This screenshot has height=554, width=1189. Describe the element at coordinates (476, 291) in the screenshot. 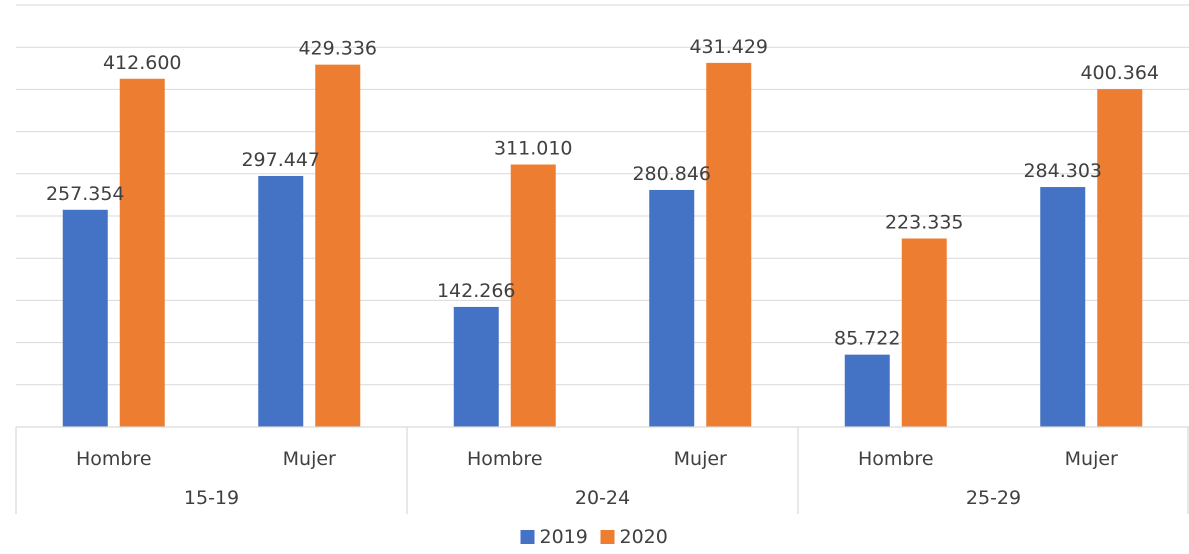

I see `data-label: 142.266` at that location.